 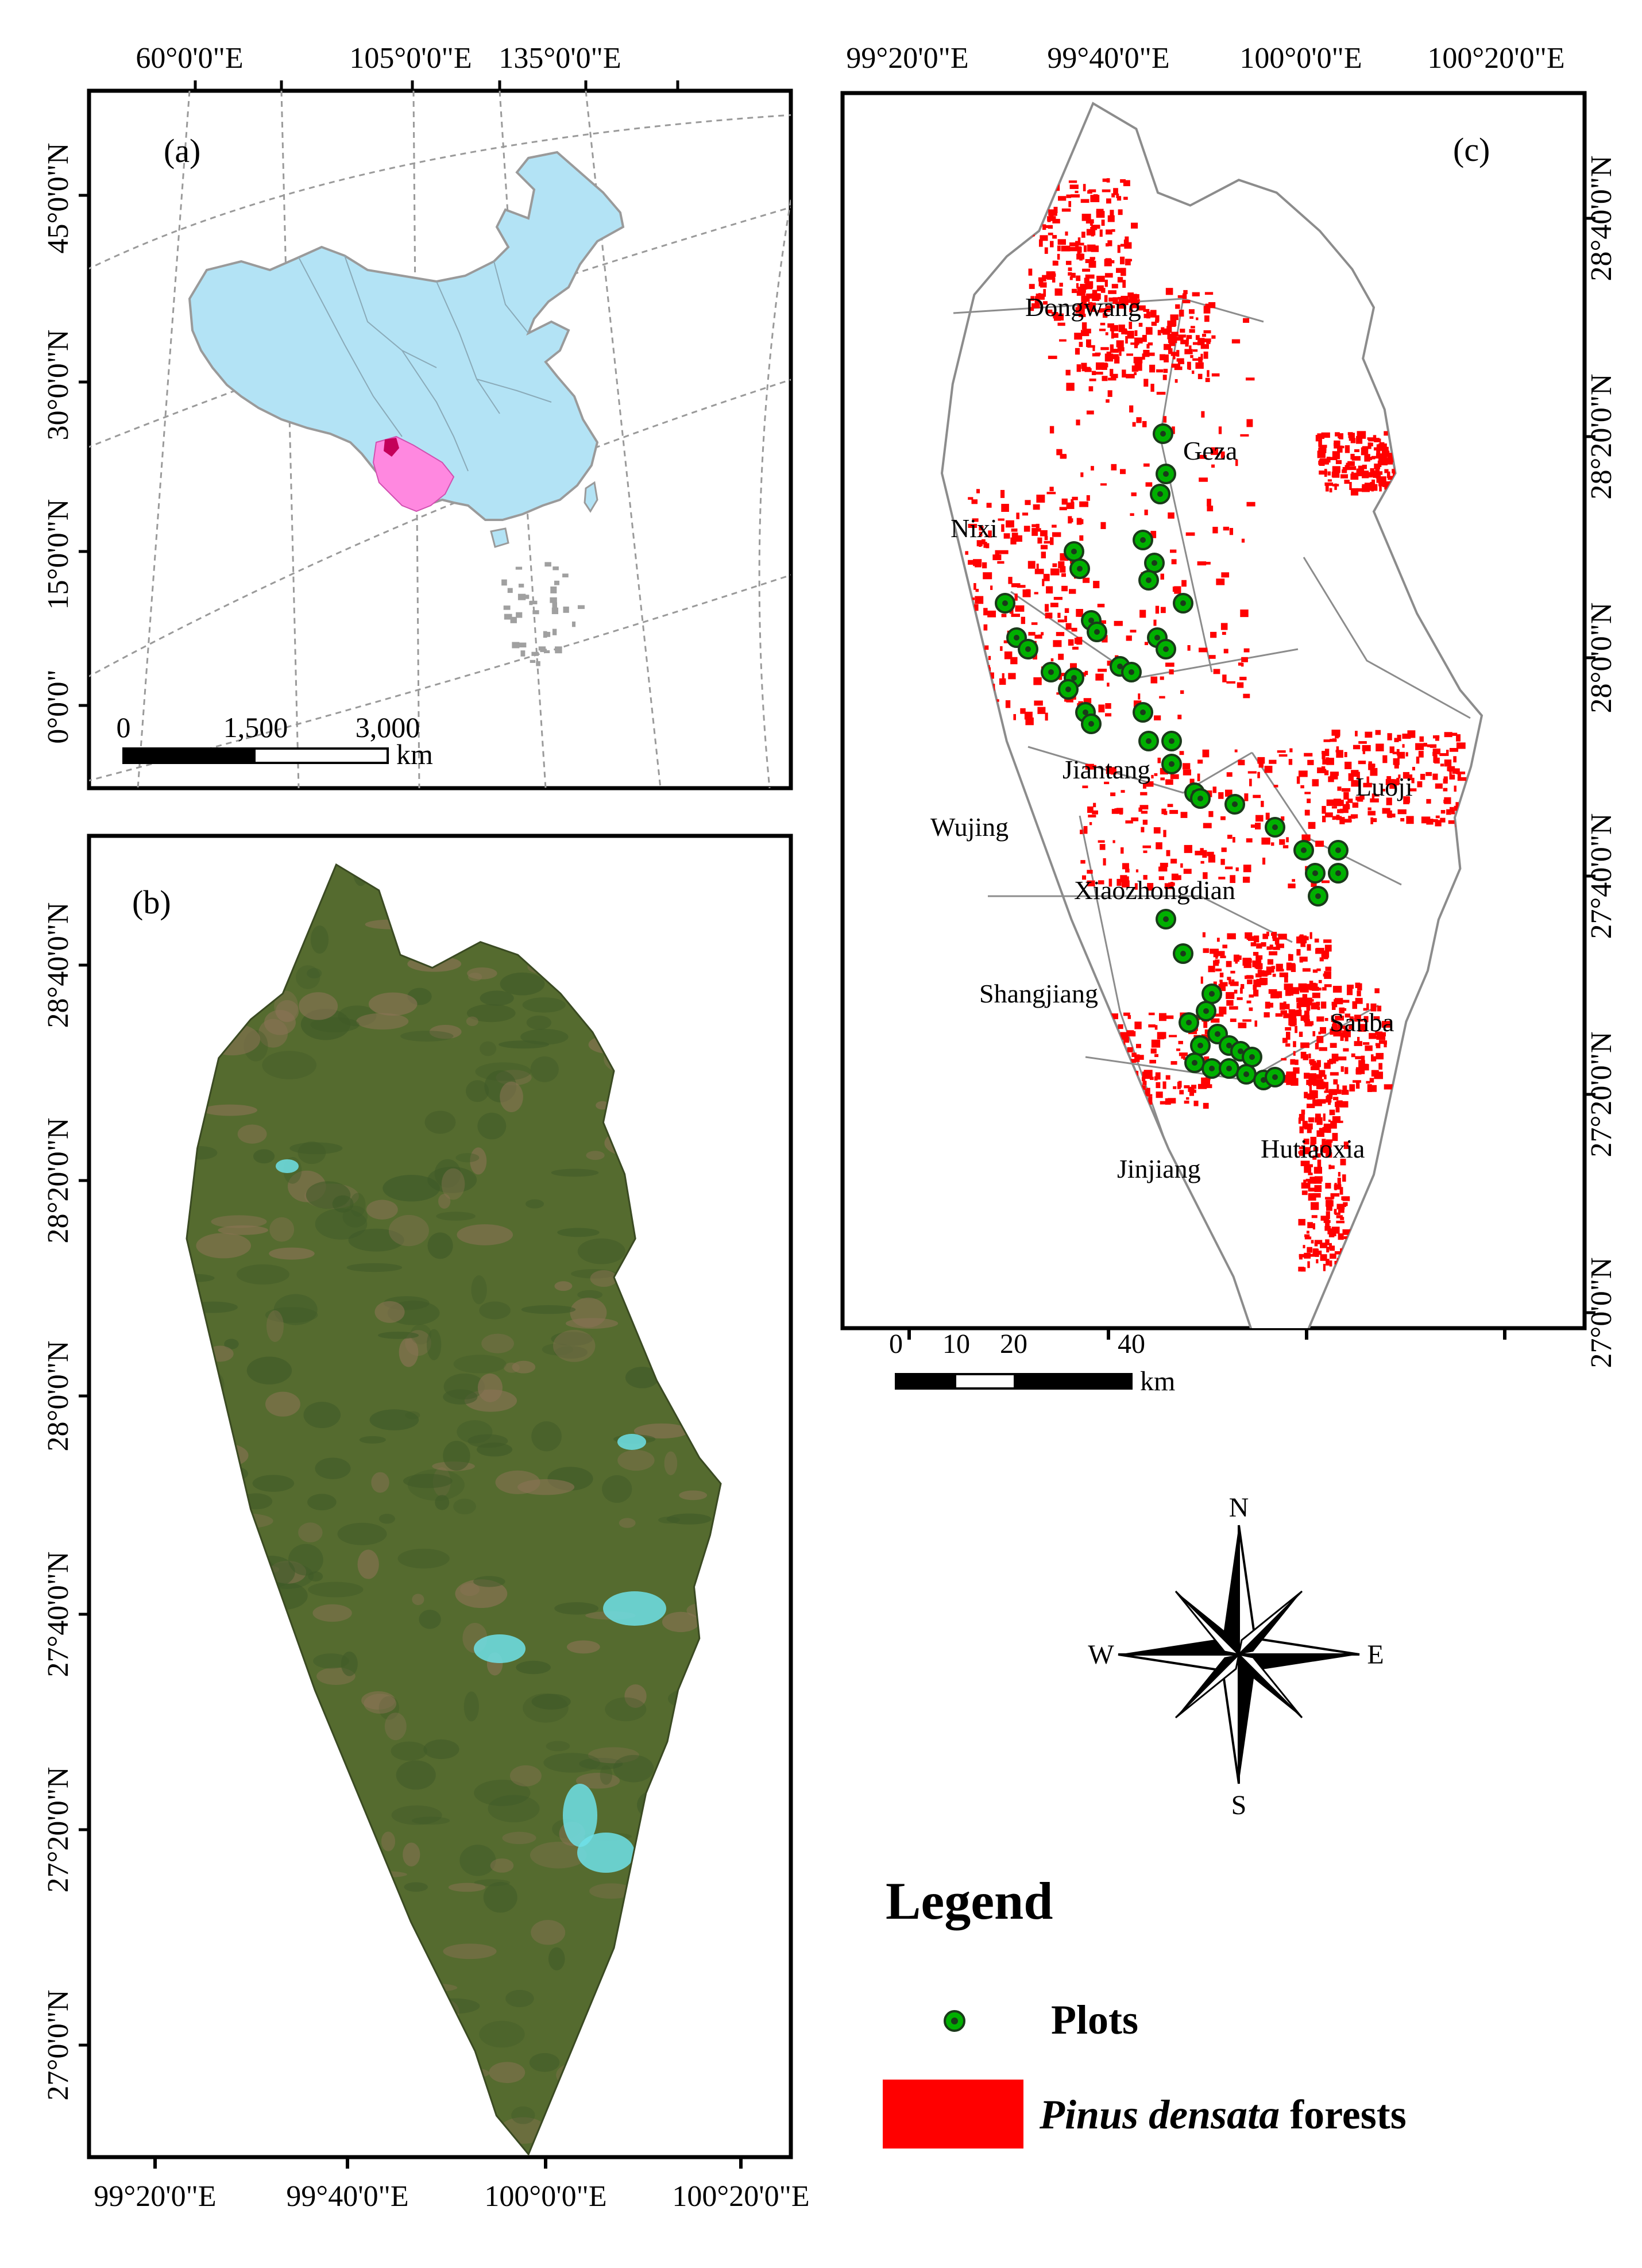 I want to click on legend-title: Legend, so click(x=969, y=1901).